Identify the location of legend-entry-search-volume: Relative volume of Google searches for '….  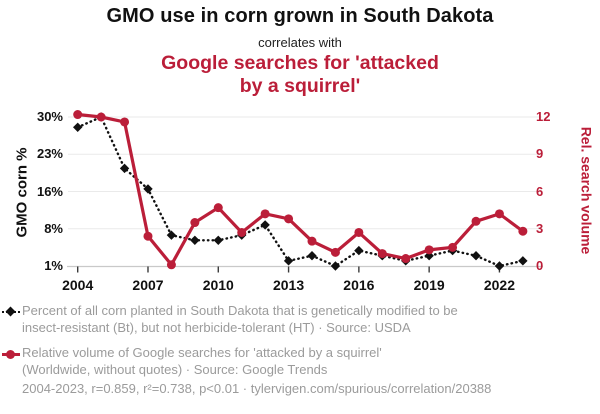
(202, 361).